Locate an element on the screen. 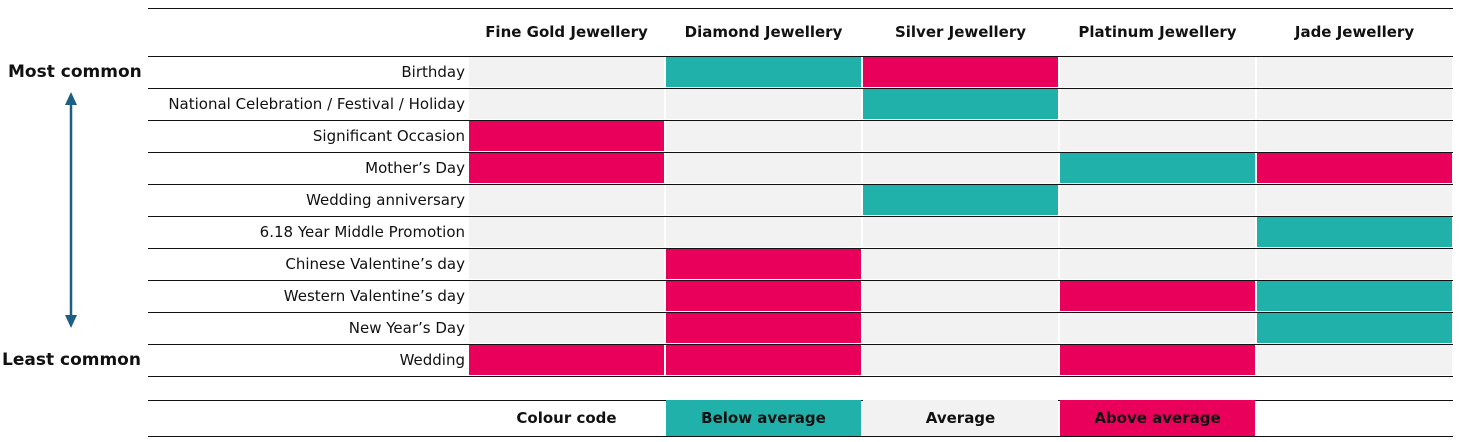 This screenshot has height=442, width=1461. column-header: Diamond Jewellery is located at coordinates (763, 32).